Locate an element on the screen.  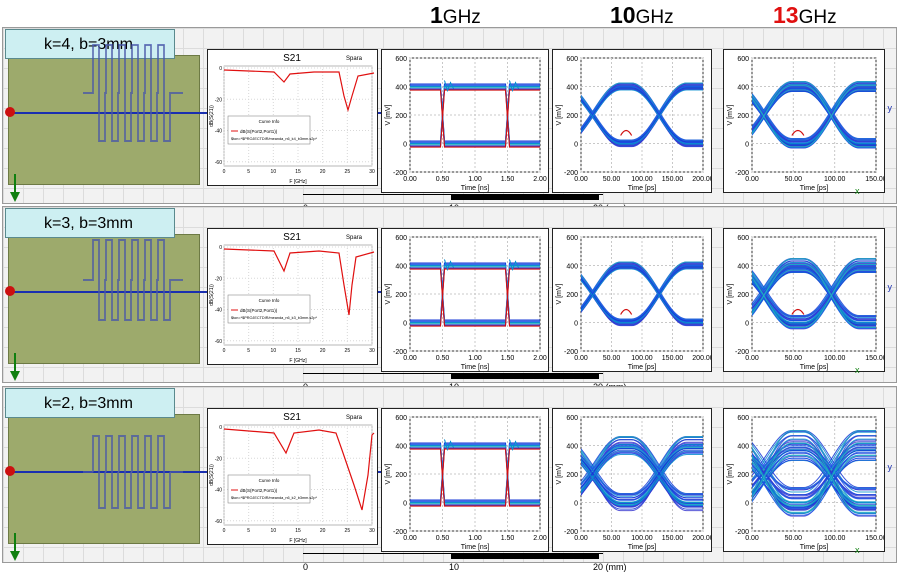
header-1ghz: 1GHz is located at coordinates (455, 15).